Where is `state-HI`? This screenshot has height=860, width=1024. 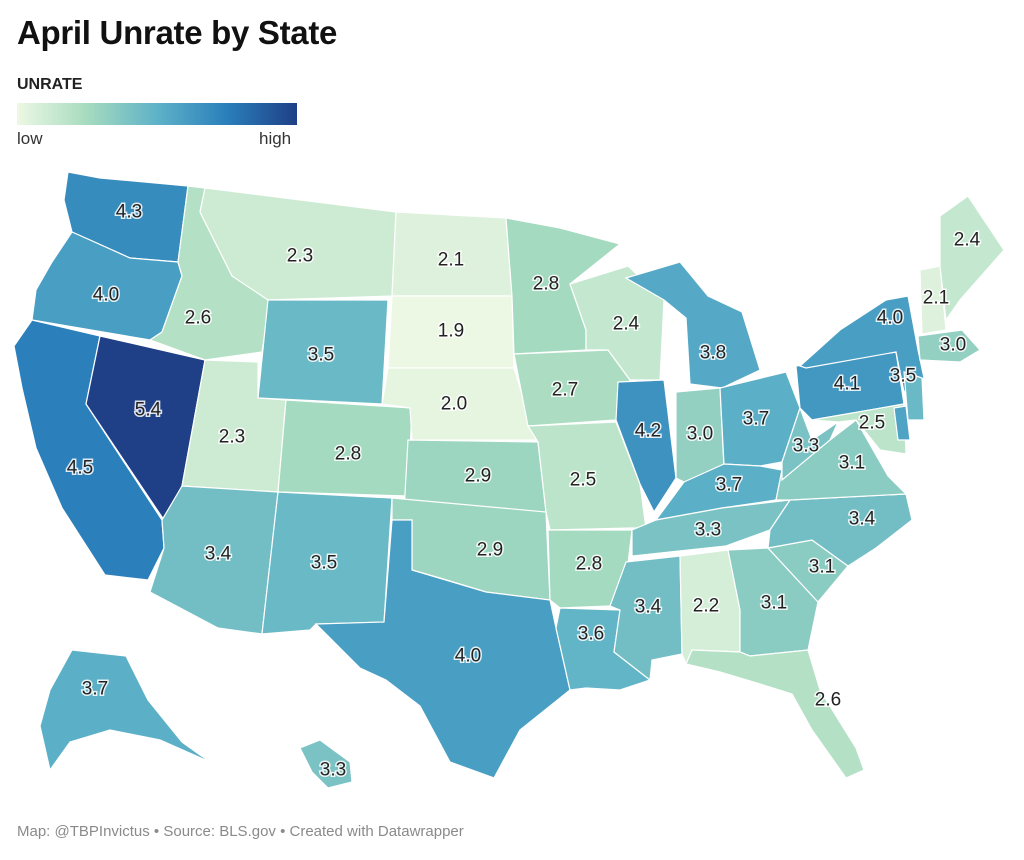 state-HI is located at coordinates (326, 764).